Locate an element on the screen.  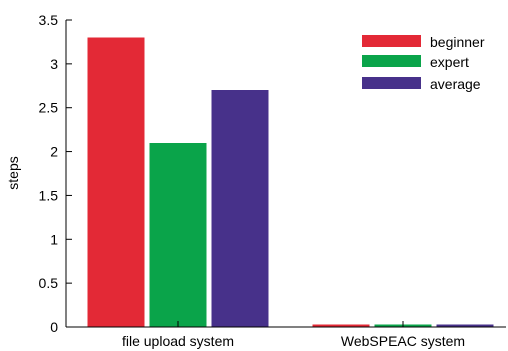
y-tick-label: 0 is located at coordinates (54, 327).